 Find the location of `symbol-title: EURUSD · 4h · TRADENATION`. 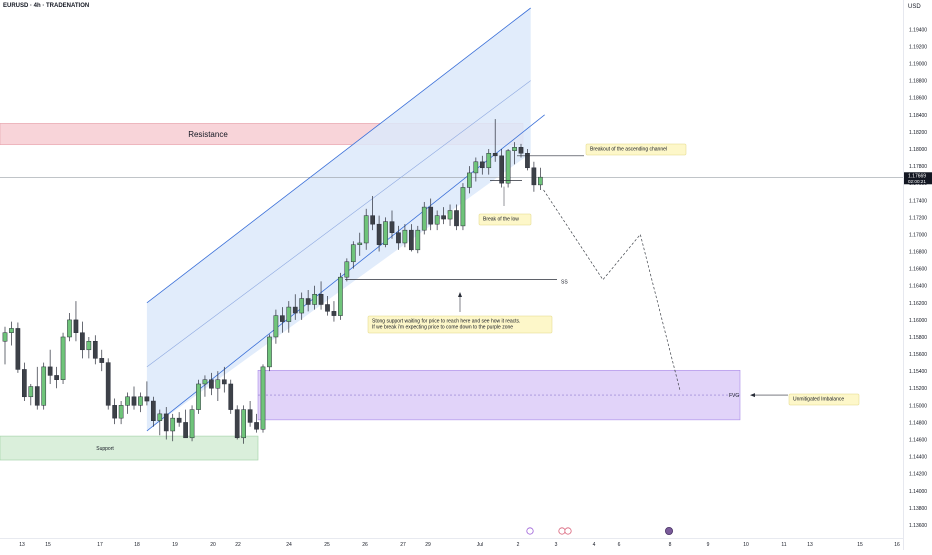

symbol-title: EURUSD · 4h · TRADENATION is located at coordinates (46, 6).